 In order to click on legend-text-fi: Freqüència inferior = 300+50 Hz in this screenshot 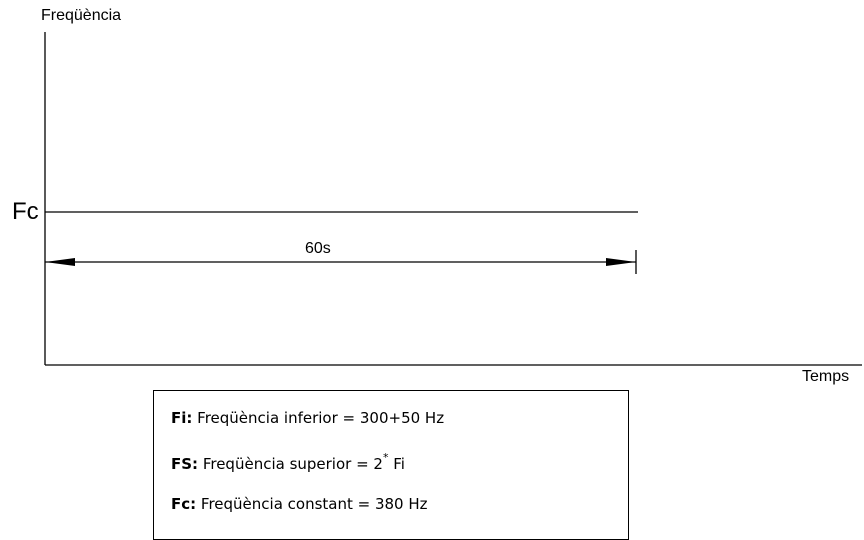, I will do `click(318, 418)`.